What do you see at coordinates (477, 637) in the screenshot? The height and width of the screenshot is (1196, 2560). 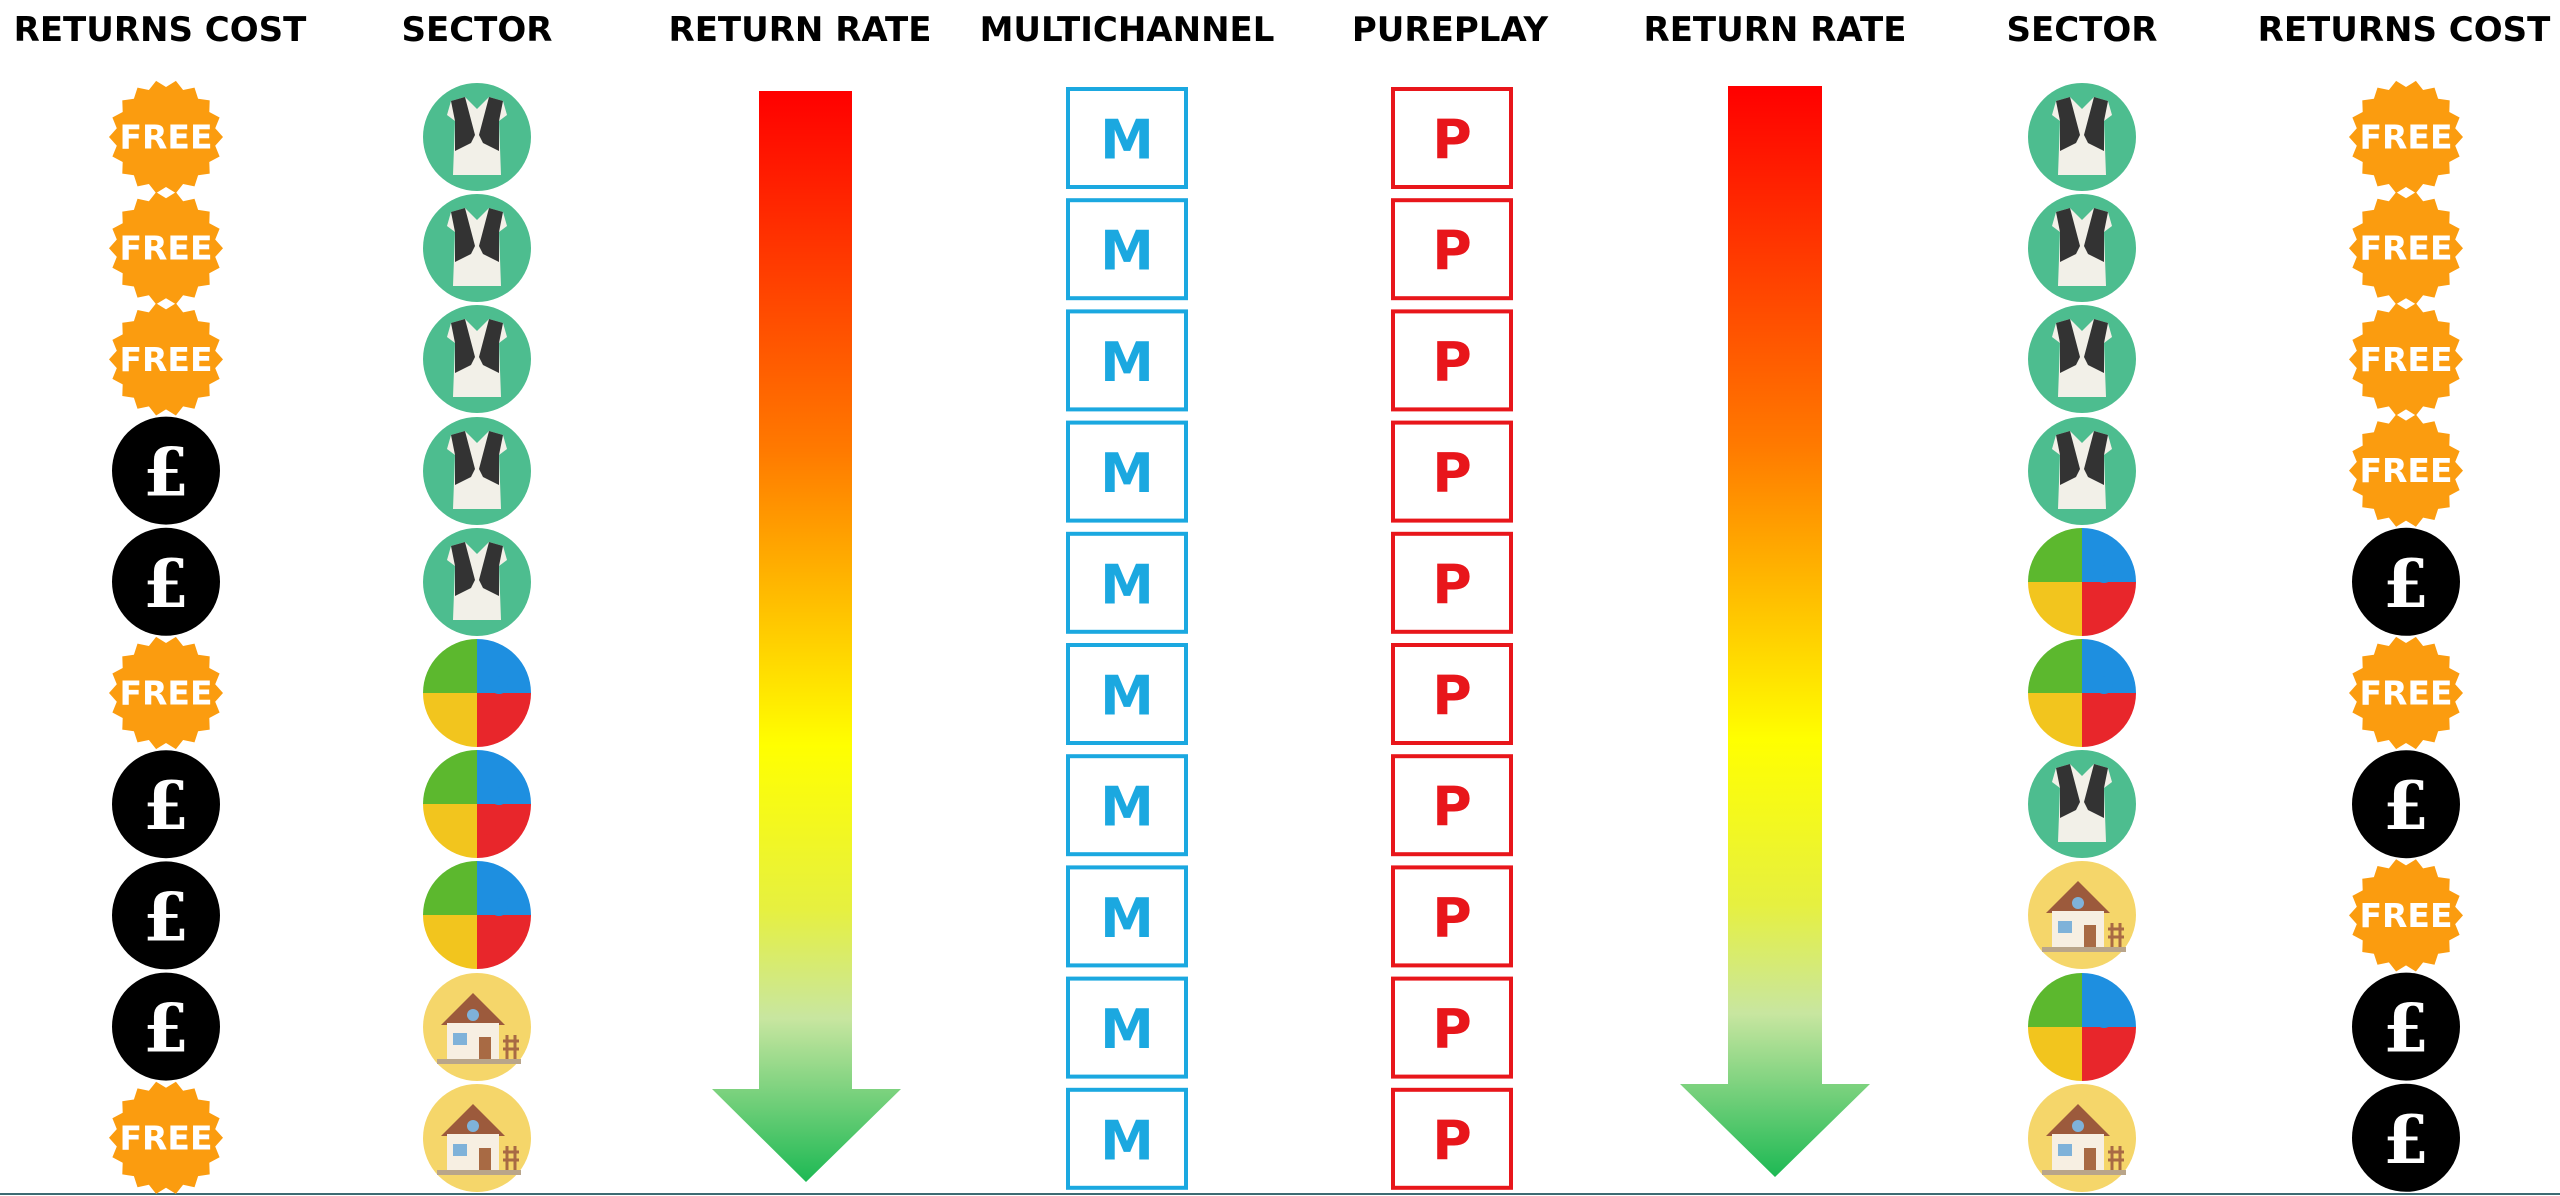 I see `left-sector-icons` at bounding box center [477, 637].